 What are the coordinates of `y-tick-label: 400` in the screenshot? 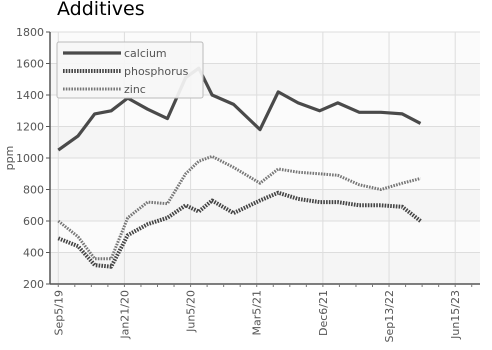 It's located at (33, 253).